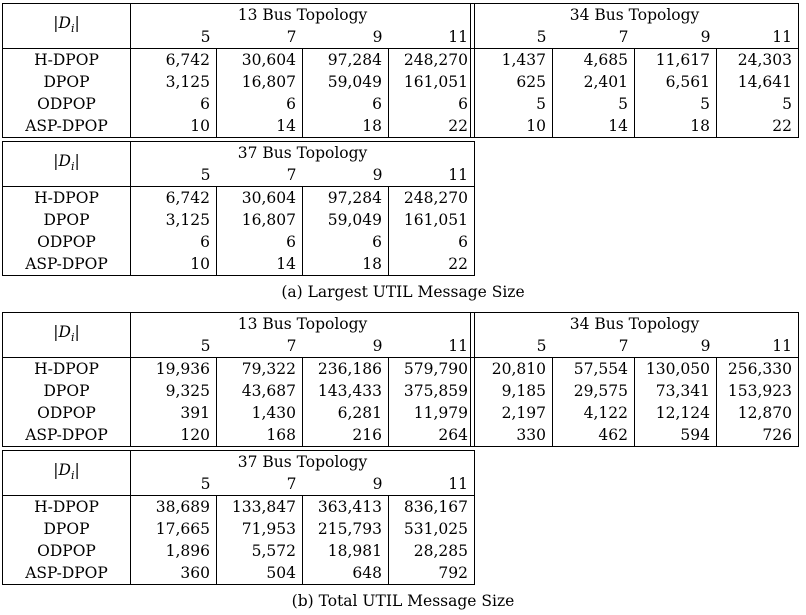 The image size is (806, 615). I want to click on value-cell: 360, so click(173, 573).